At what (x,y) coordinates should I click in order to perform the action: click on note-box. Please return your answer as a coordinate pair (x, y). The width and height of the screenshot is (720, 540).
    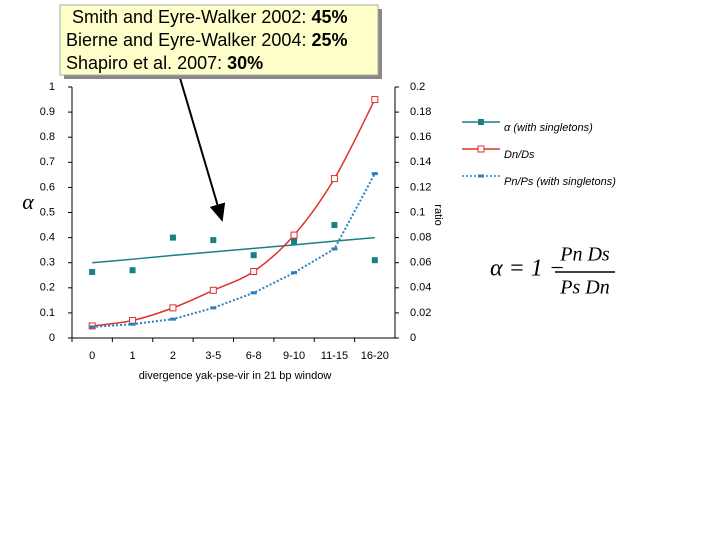
    Looking at the image, I should click on (219, 40).